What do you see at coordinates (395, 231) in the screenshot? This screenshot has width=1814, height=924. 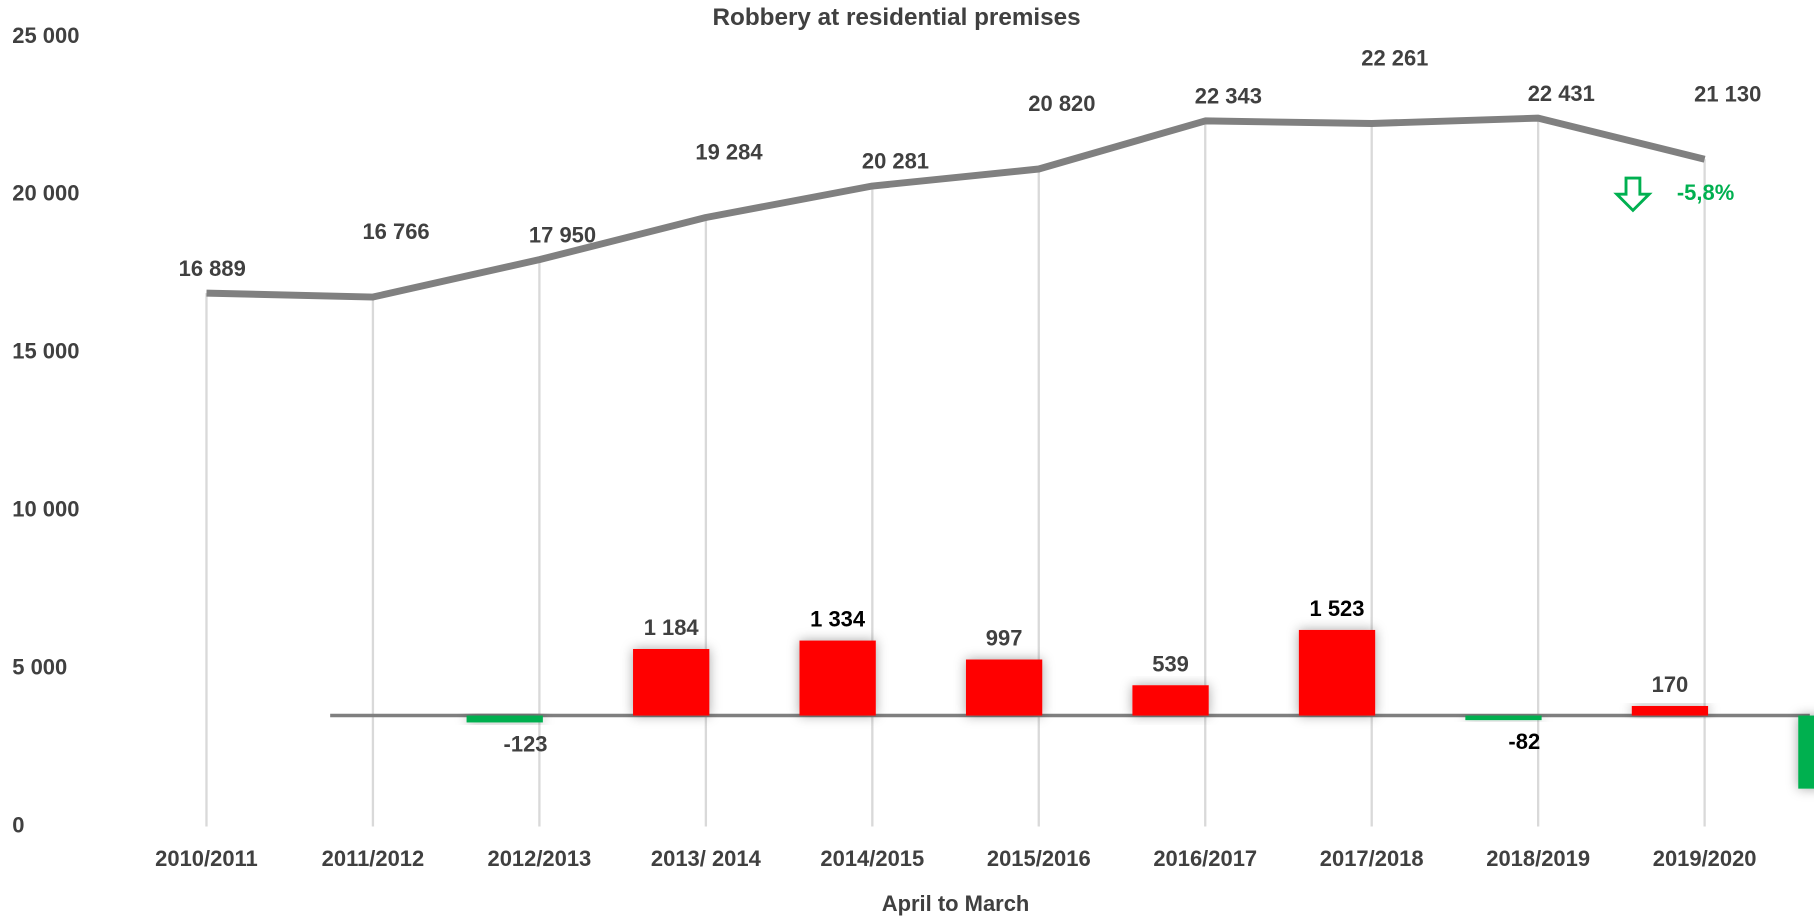 I see `data-label: 16 766` at bounding box center [395, 231].